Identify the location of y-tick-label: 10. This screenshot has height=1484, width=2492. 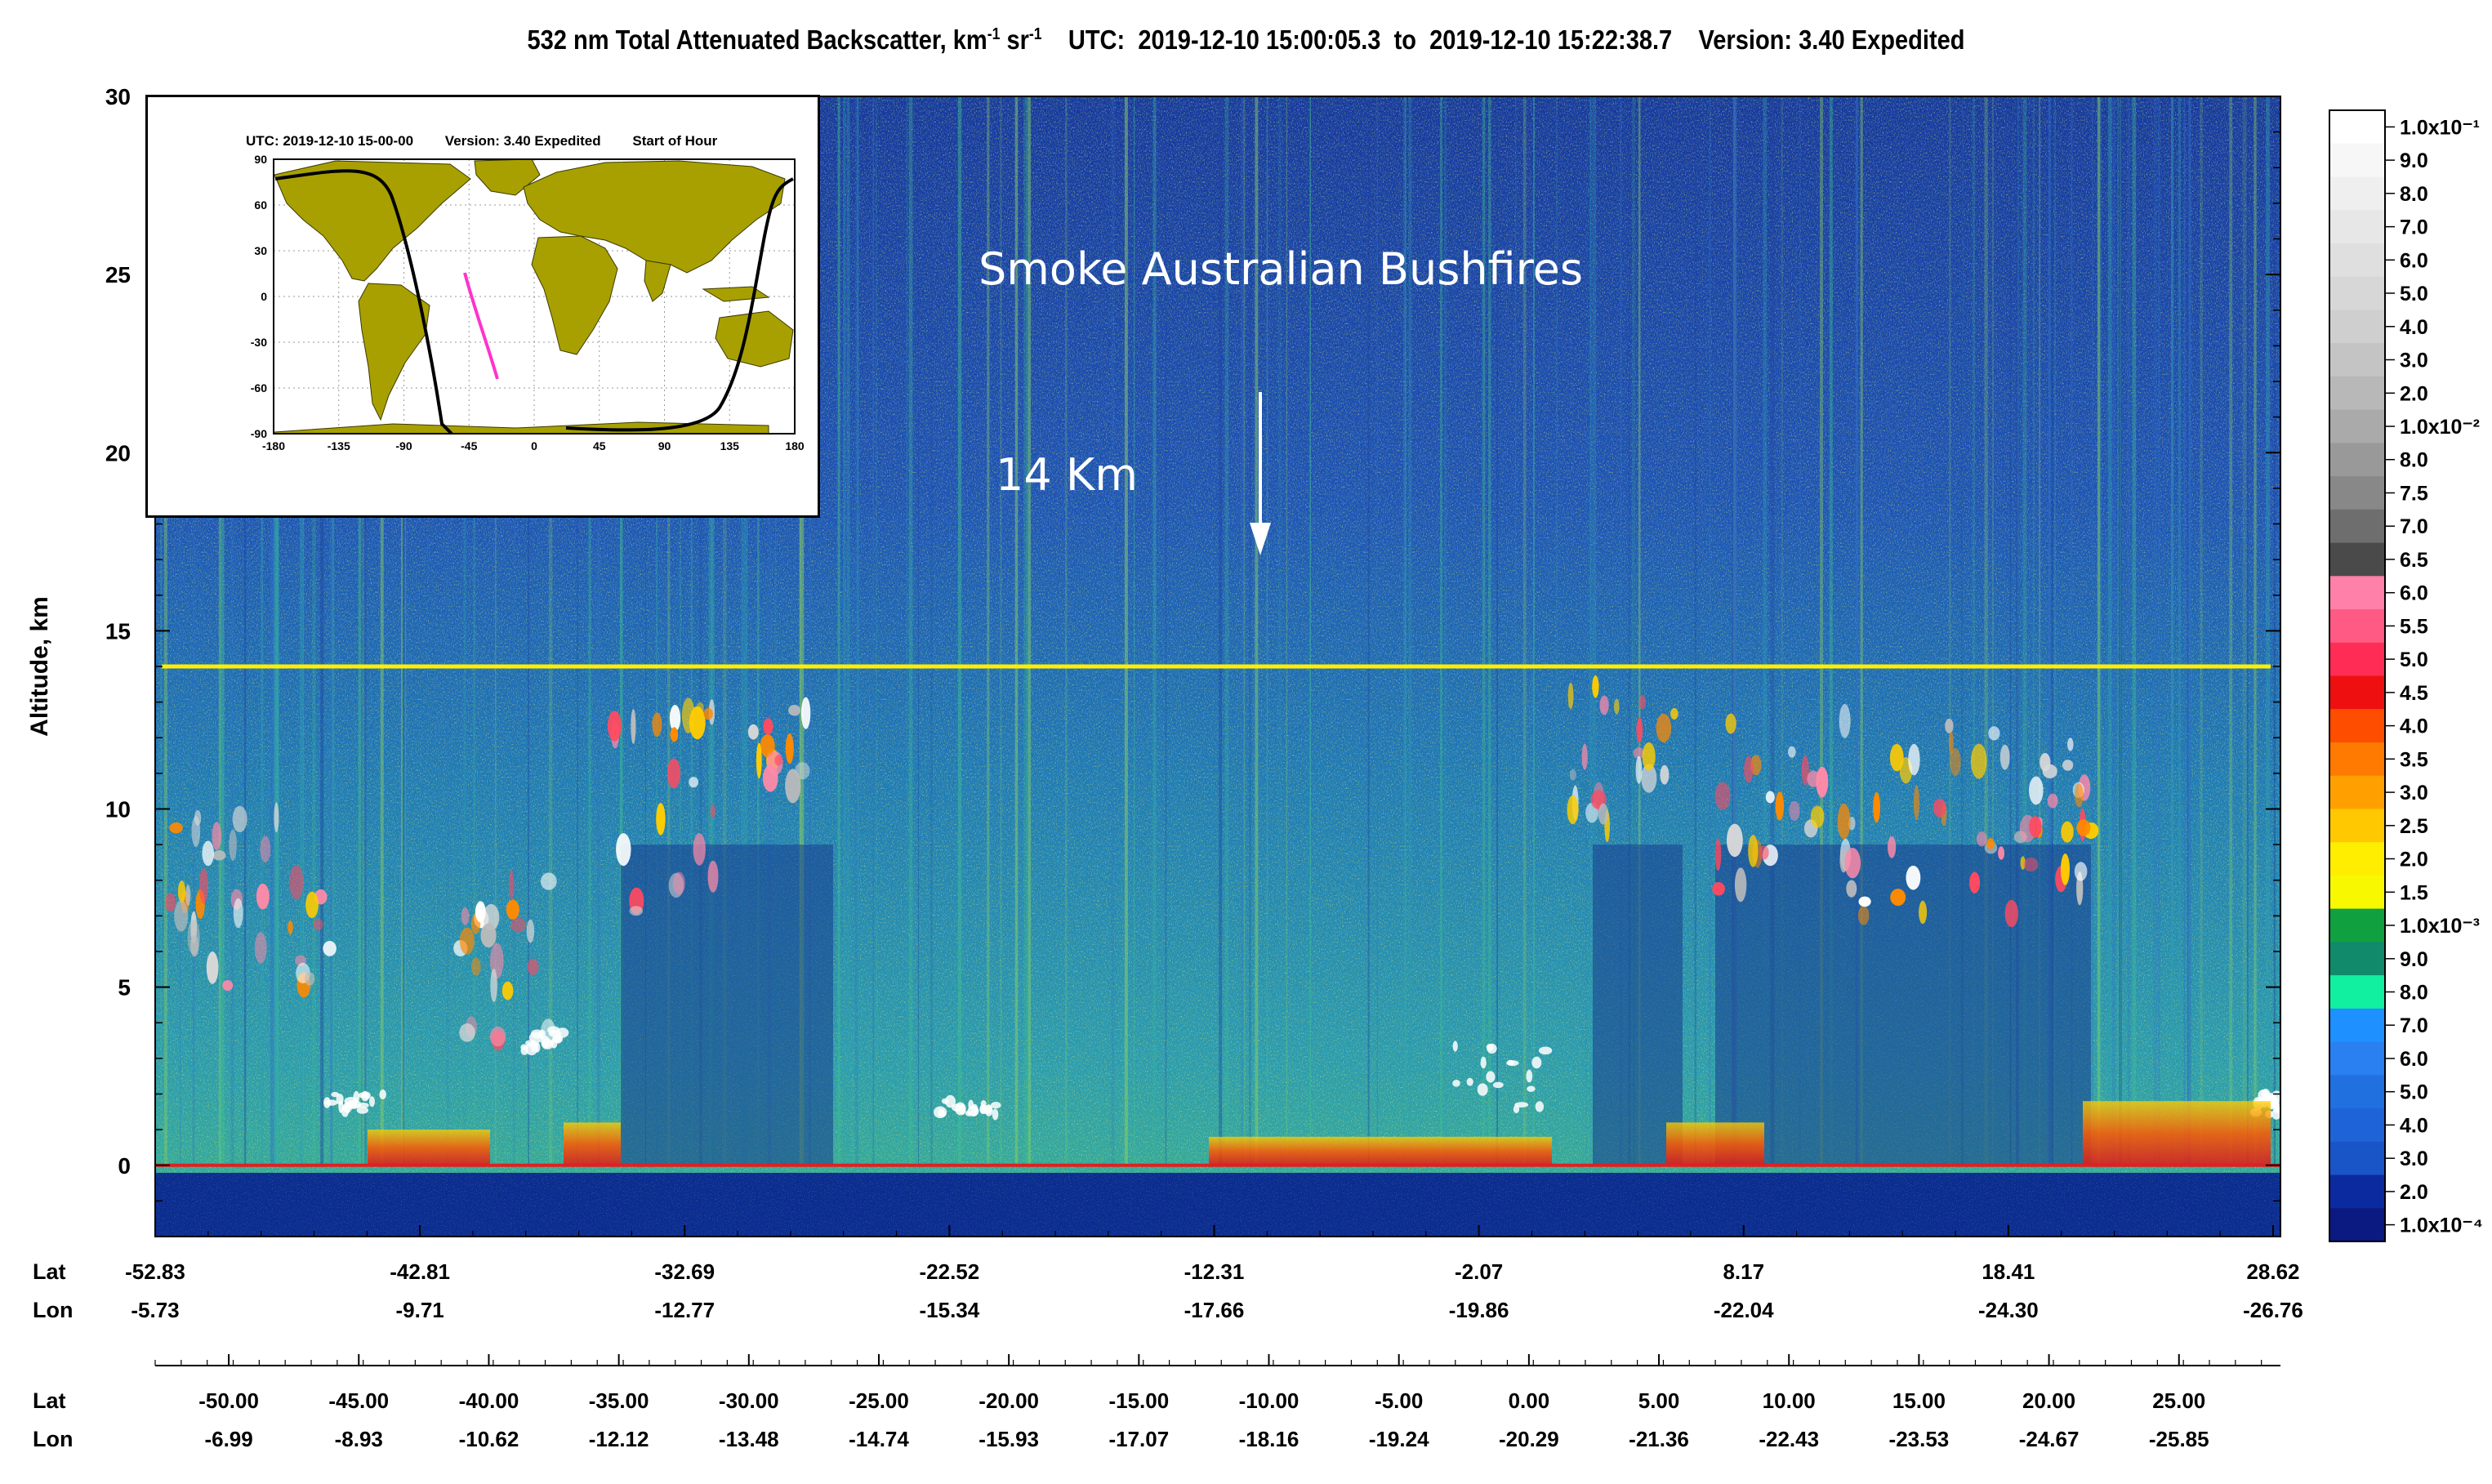
(118, 810).